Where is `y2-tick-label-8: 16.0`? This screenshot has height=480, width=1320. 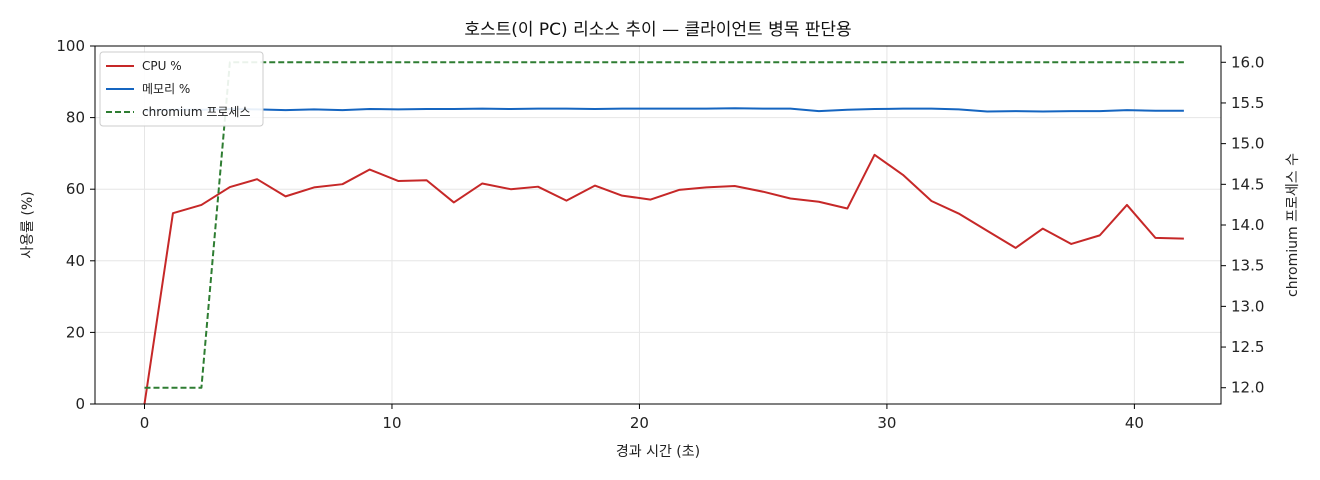
y2-tick-label-8: 16.0 is located at coordinates (1247, 62).